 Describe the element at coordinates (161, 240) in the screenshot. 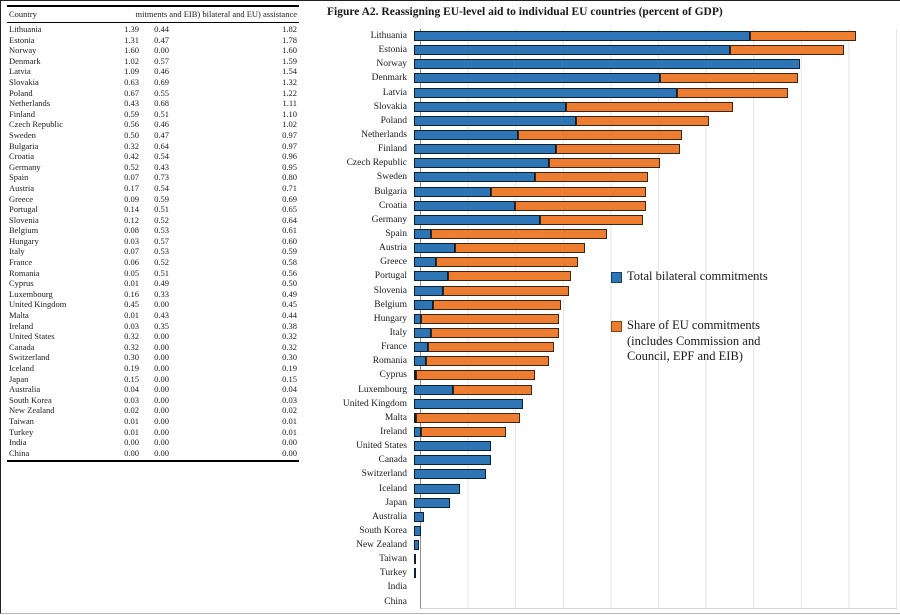

I see `value-cell: 0.57` at that location.